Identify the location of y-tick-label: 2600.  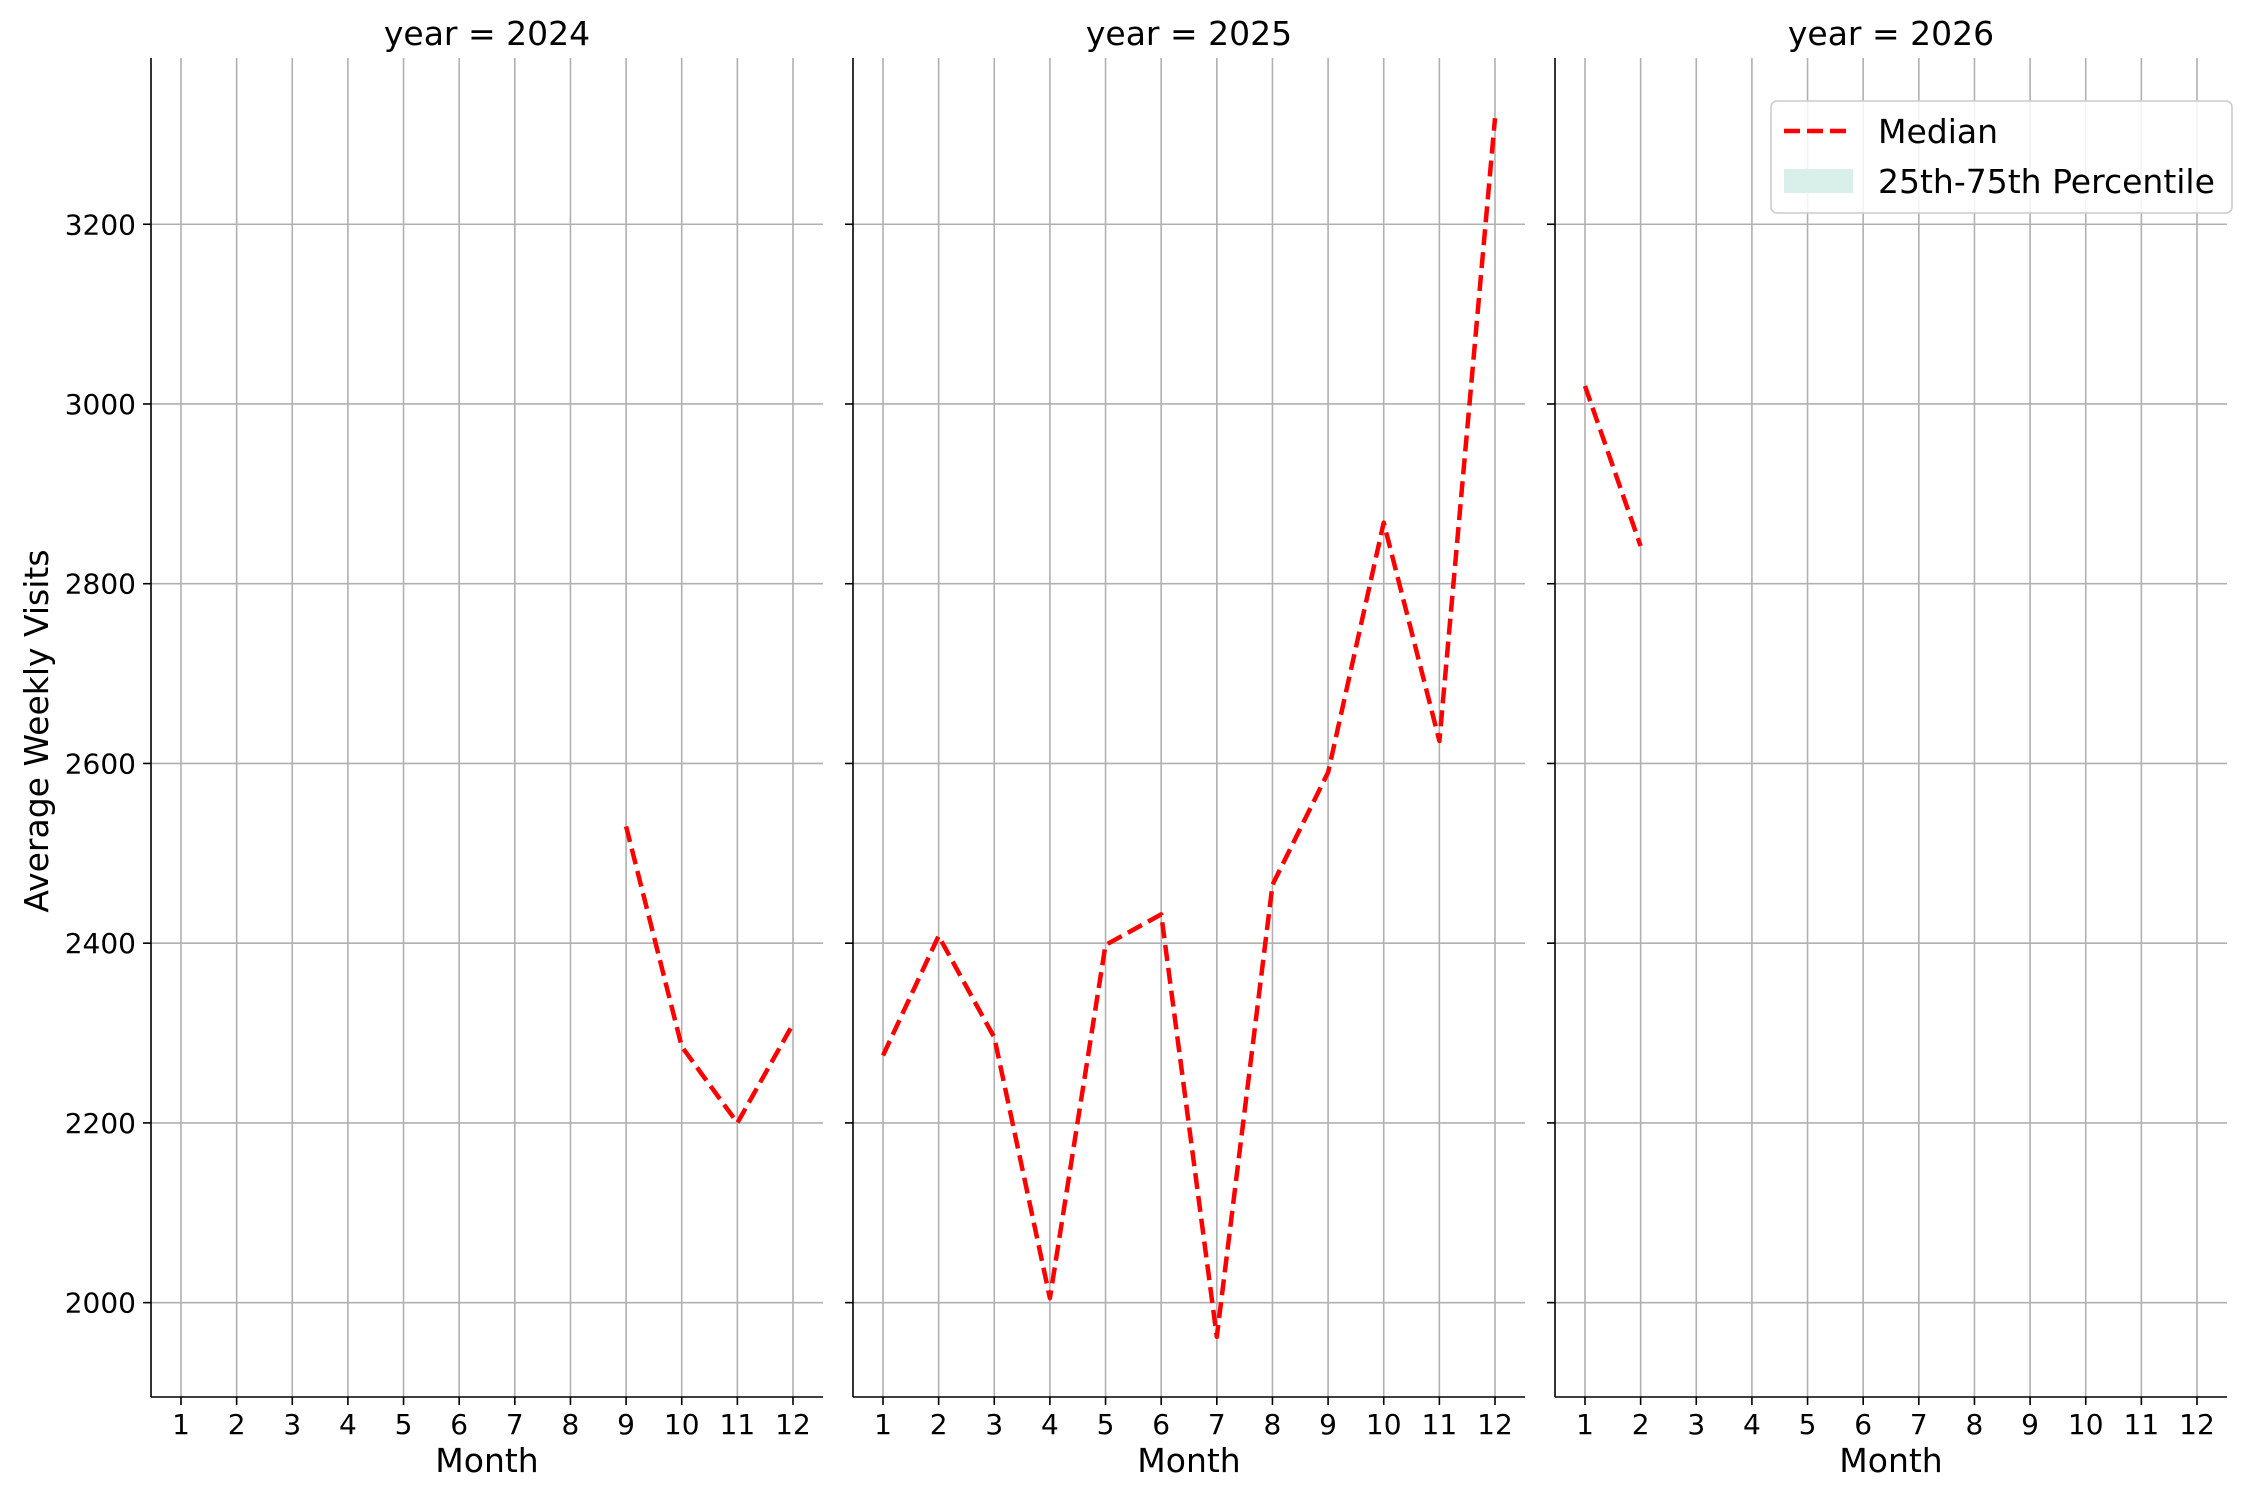
(100, 763).